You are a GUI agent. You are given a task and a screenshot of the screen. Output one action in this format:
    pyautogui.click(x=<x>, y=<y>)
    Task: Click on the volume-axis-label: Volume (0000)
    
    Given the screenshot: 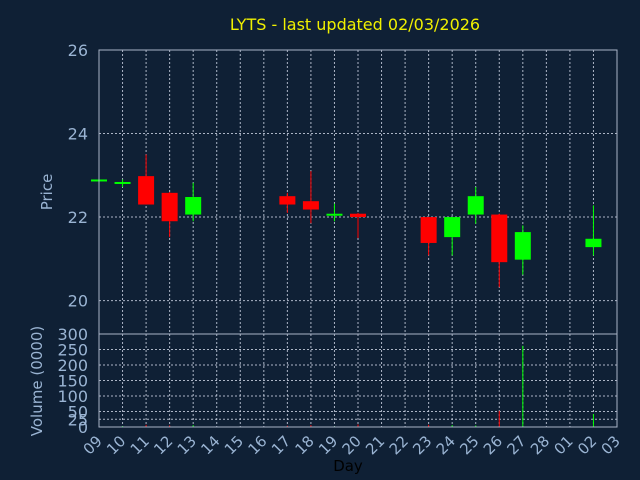 What is the action you would take?
    pyautogui.click(x=37, y=381)
    